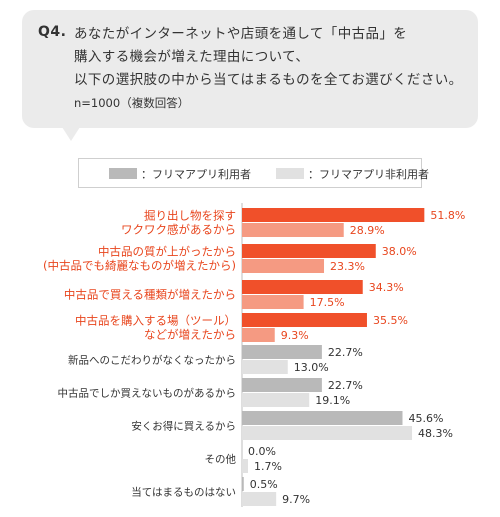 The width and height of the screenshot is (500, 517). Describe the element at coordinates (241, 34) in the screenshot. I see `question-line-1: あなたがインターネットや店頭を通して「中古品」を` at that location.